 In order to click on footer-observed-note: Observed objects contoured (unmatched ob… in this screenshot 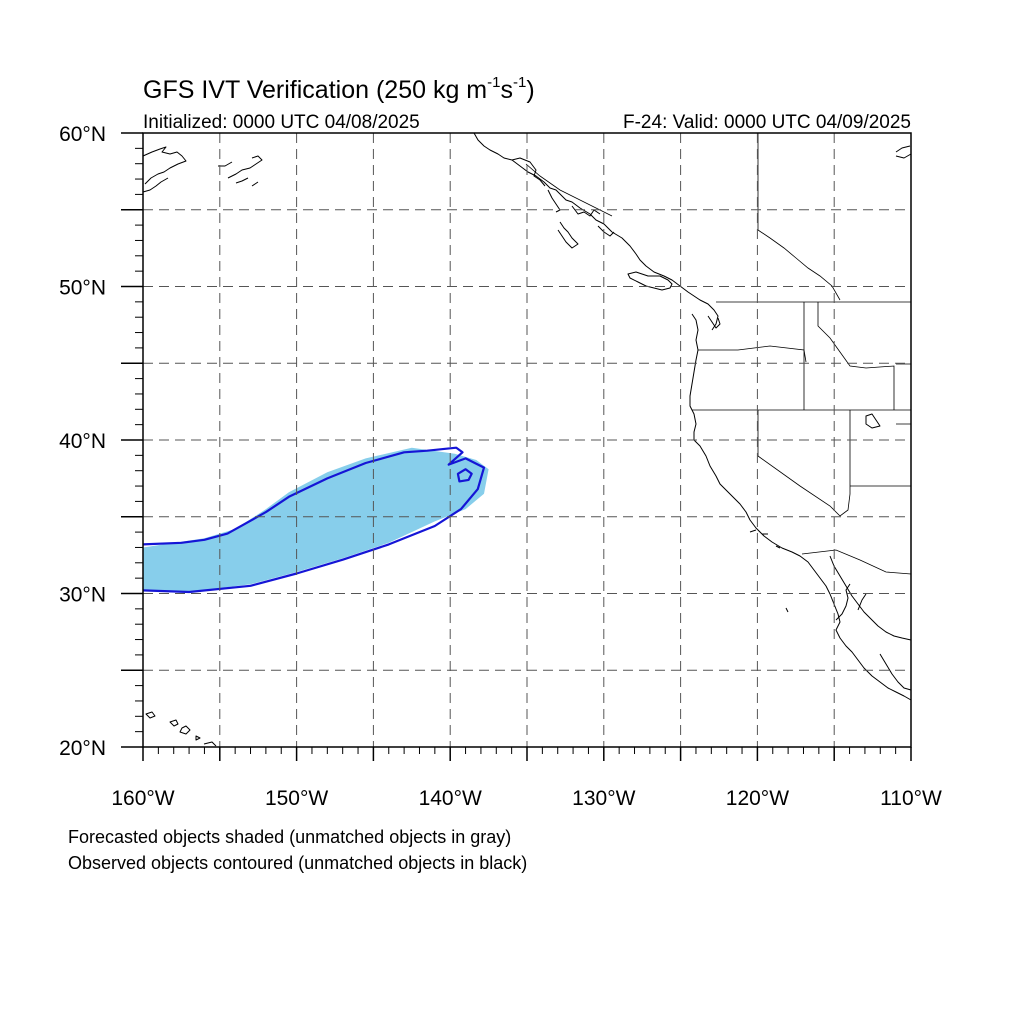, I will do `click(298, 863)`.